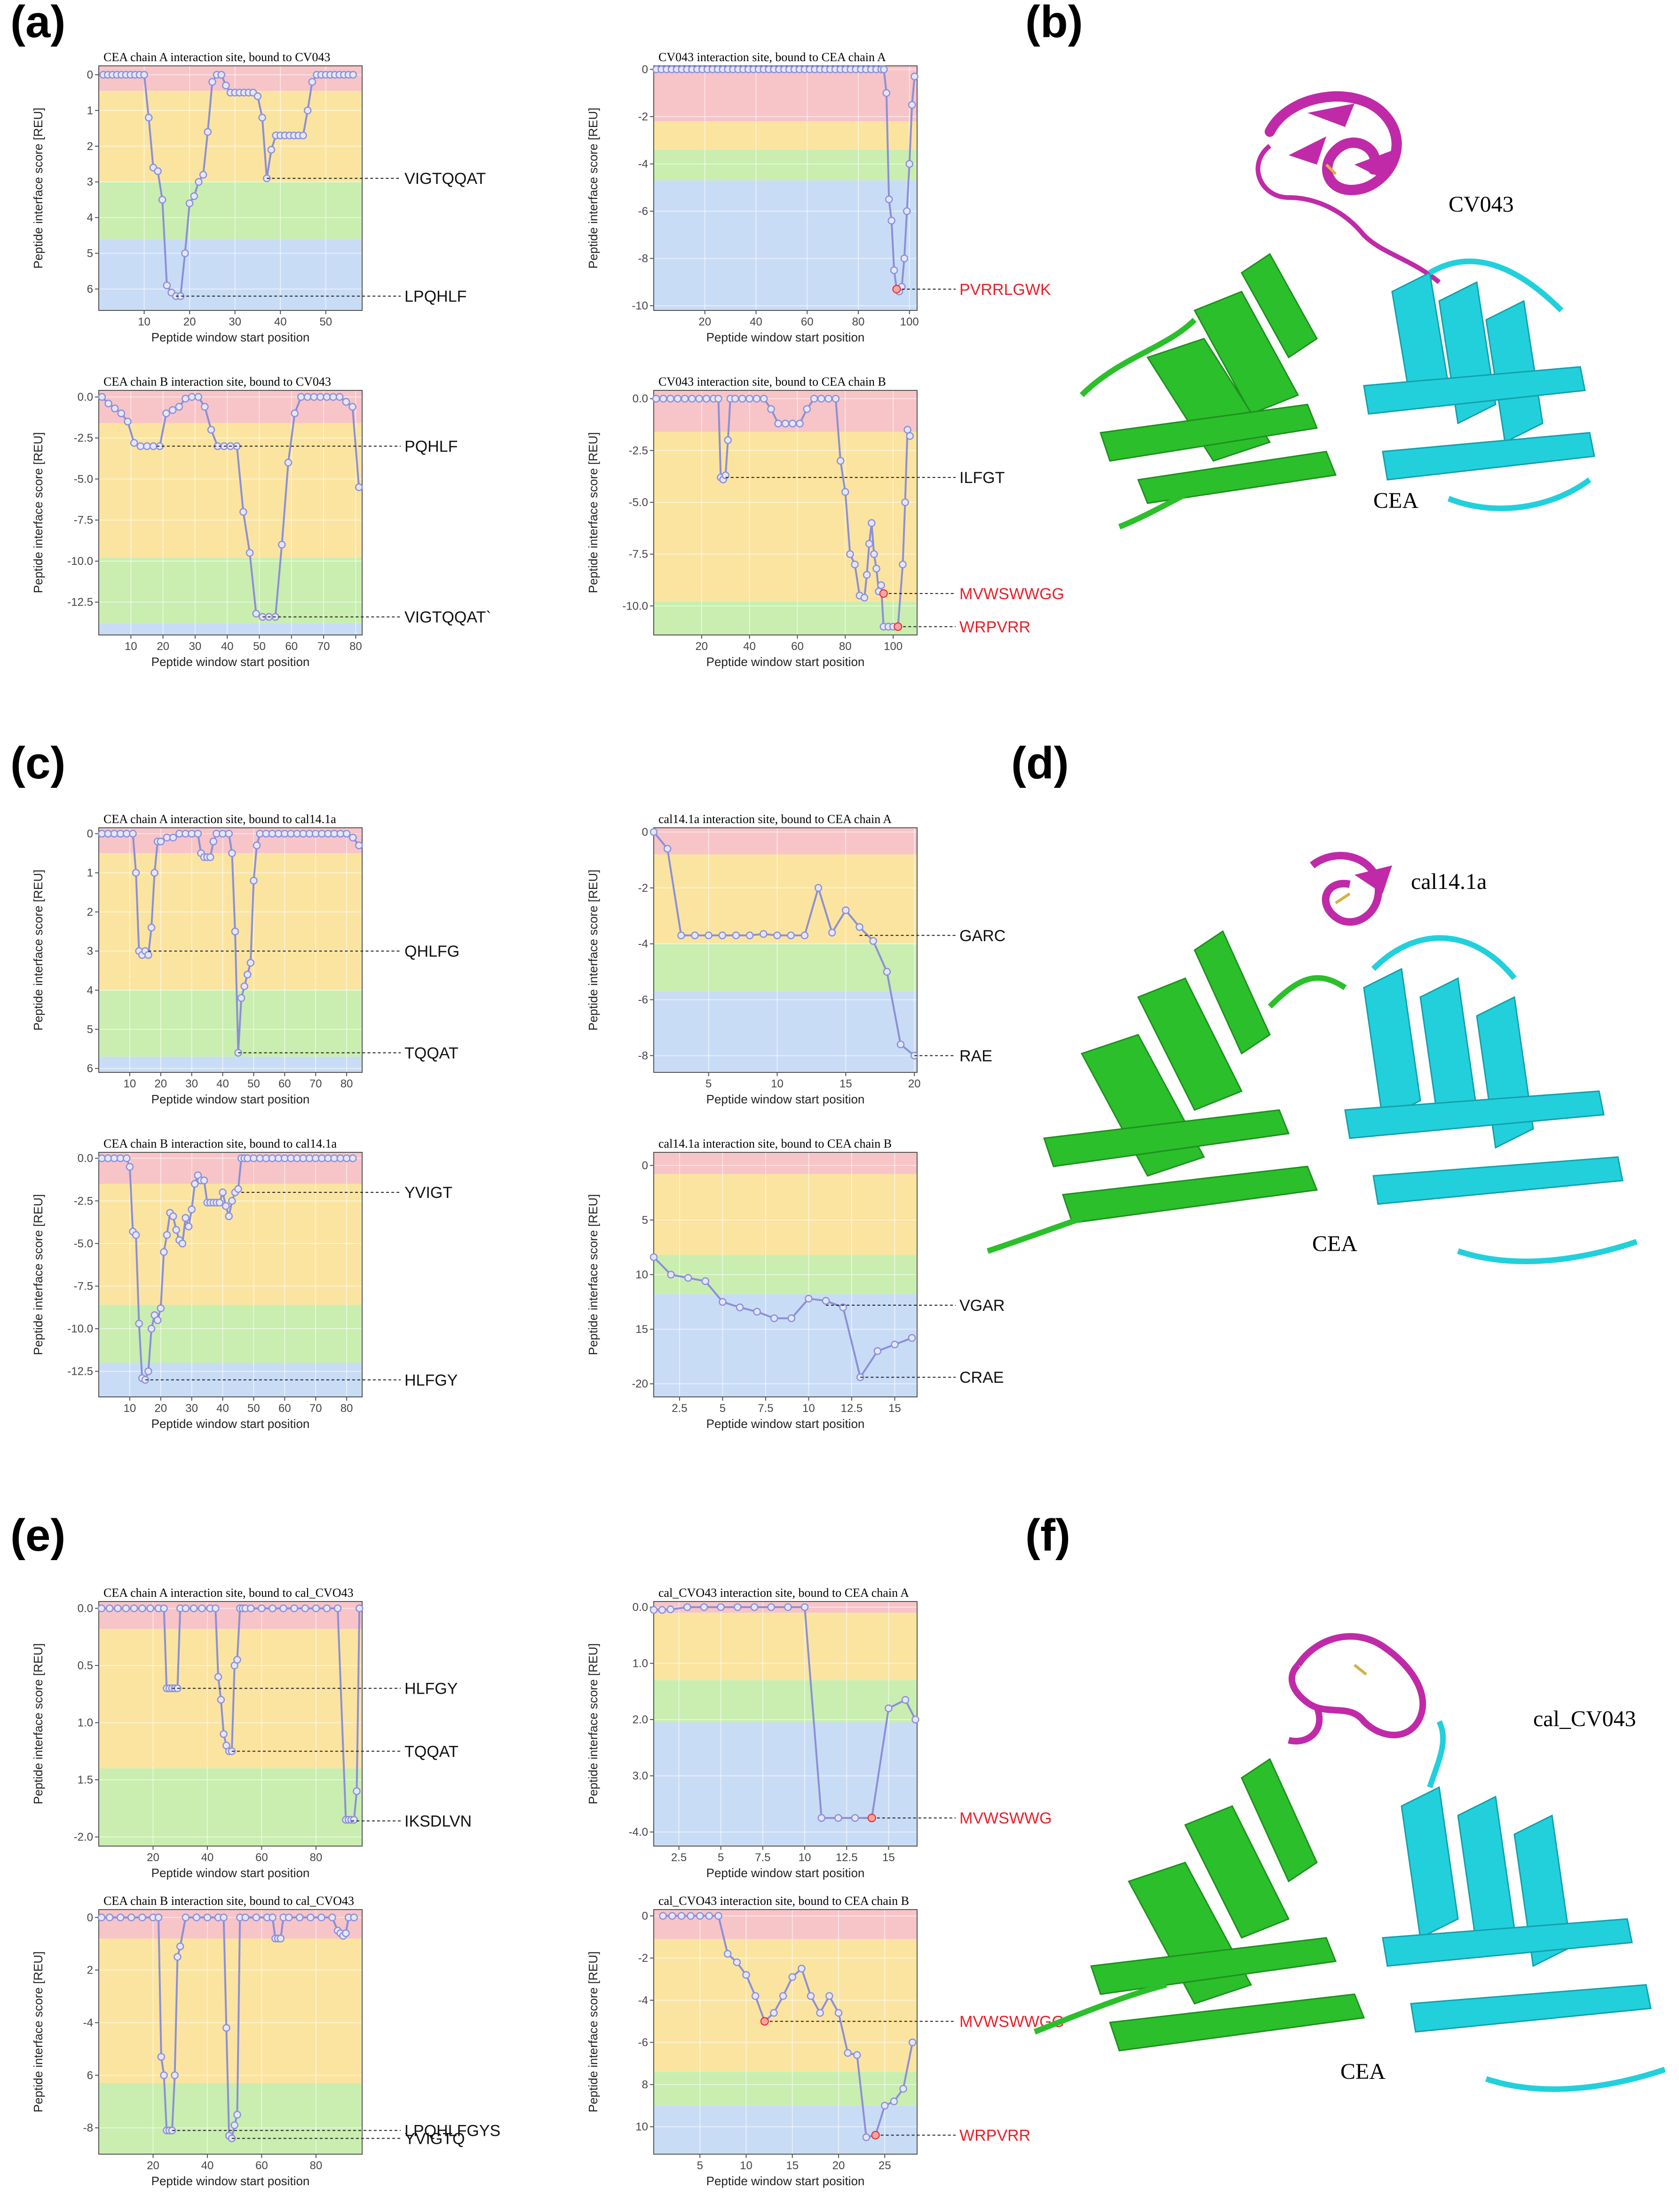 The height and width of the screenshot is (2212, 1679). Describe the element at coordinates (1167, 1092) in the screenshot. I see `cea-chain-a-ribbon` at that location.